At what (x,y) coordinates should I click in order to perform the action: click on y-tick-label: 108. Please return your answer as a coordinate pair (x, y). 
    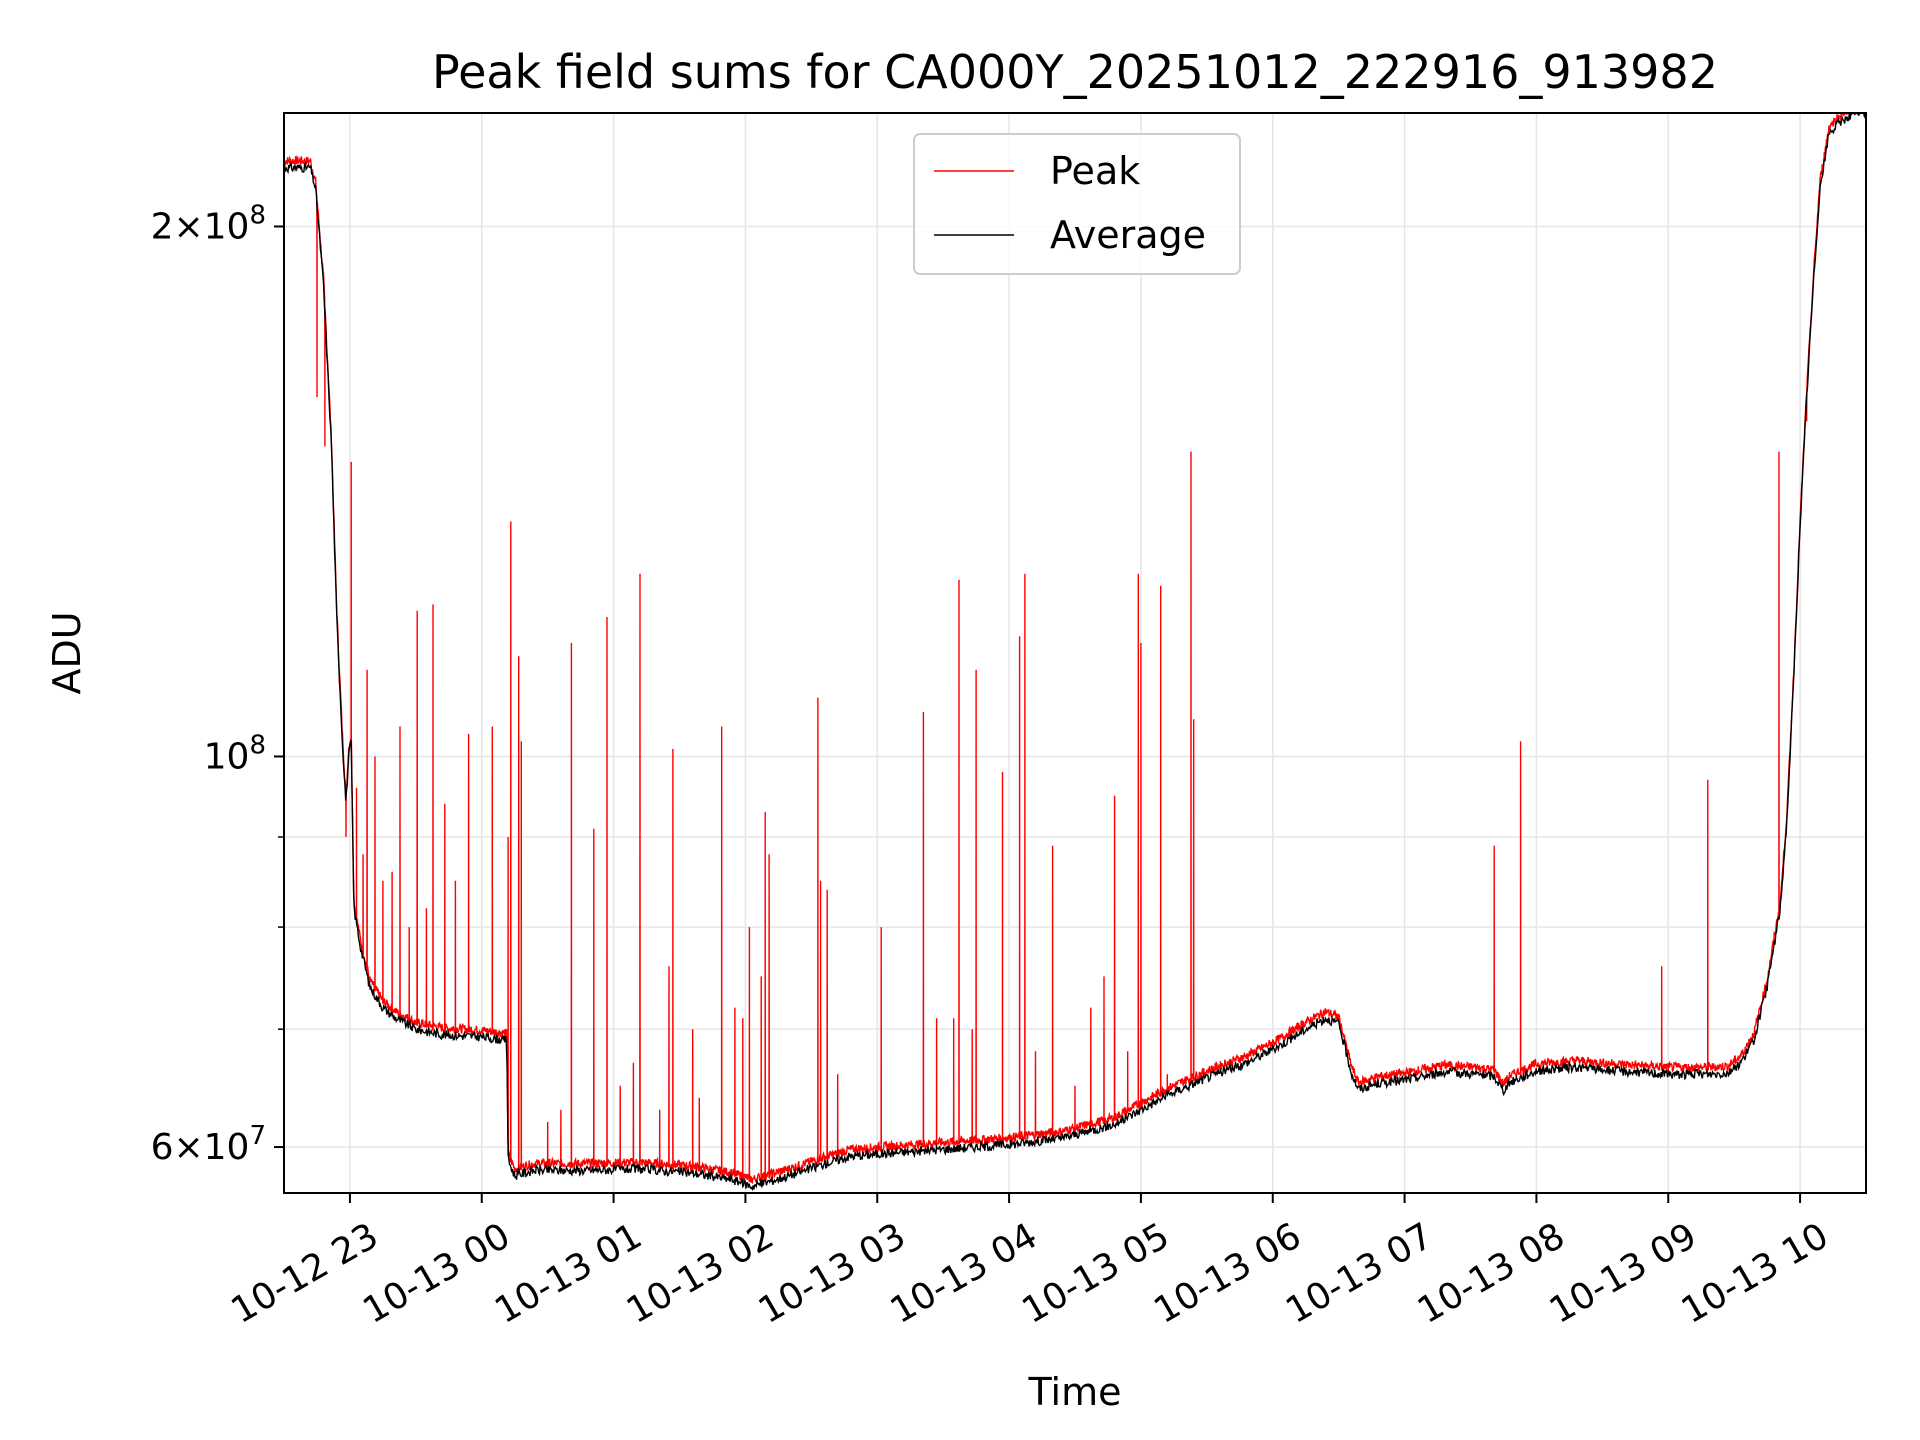
    Looking at the image, I should click on (235, 753).